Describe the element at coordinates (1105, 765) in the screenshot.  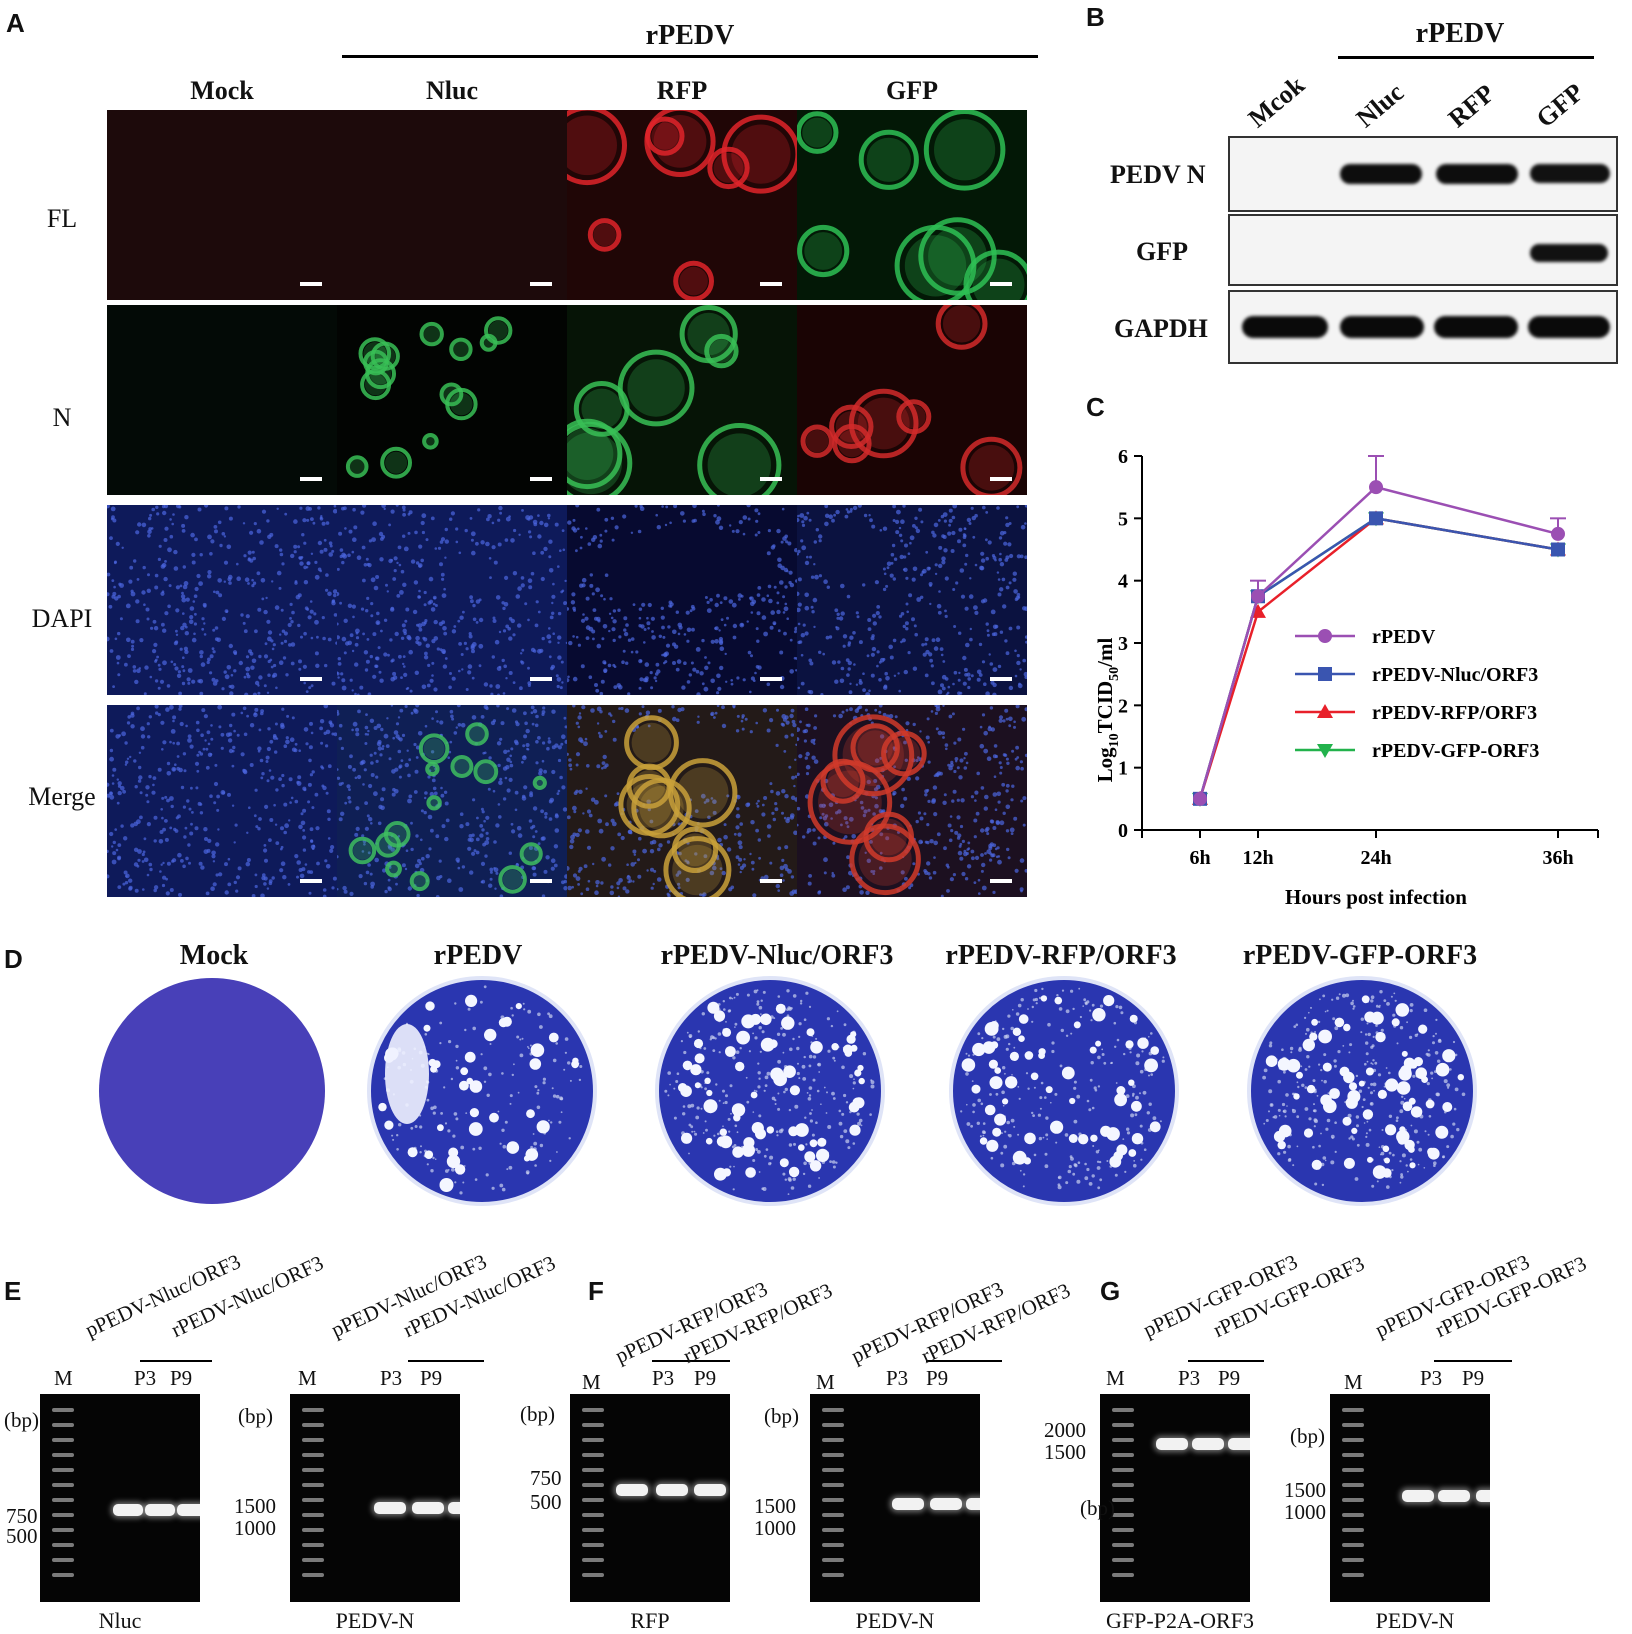
I see `y-label-log: Log` at that location.